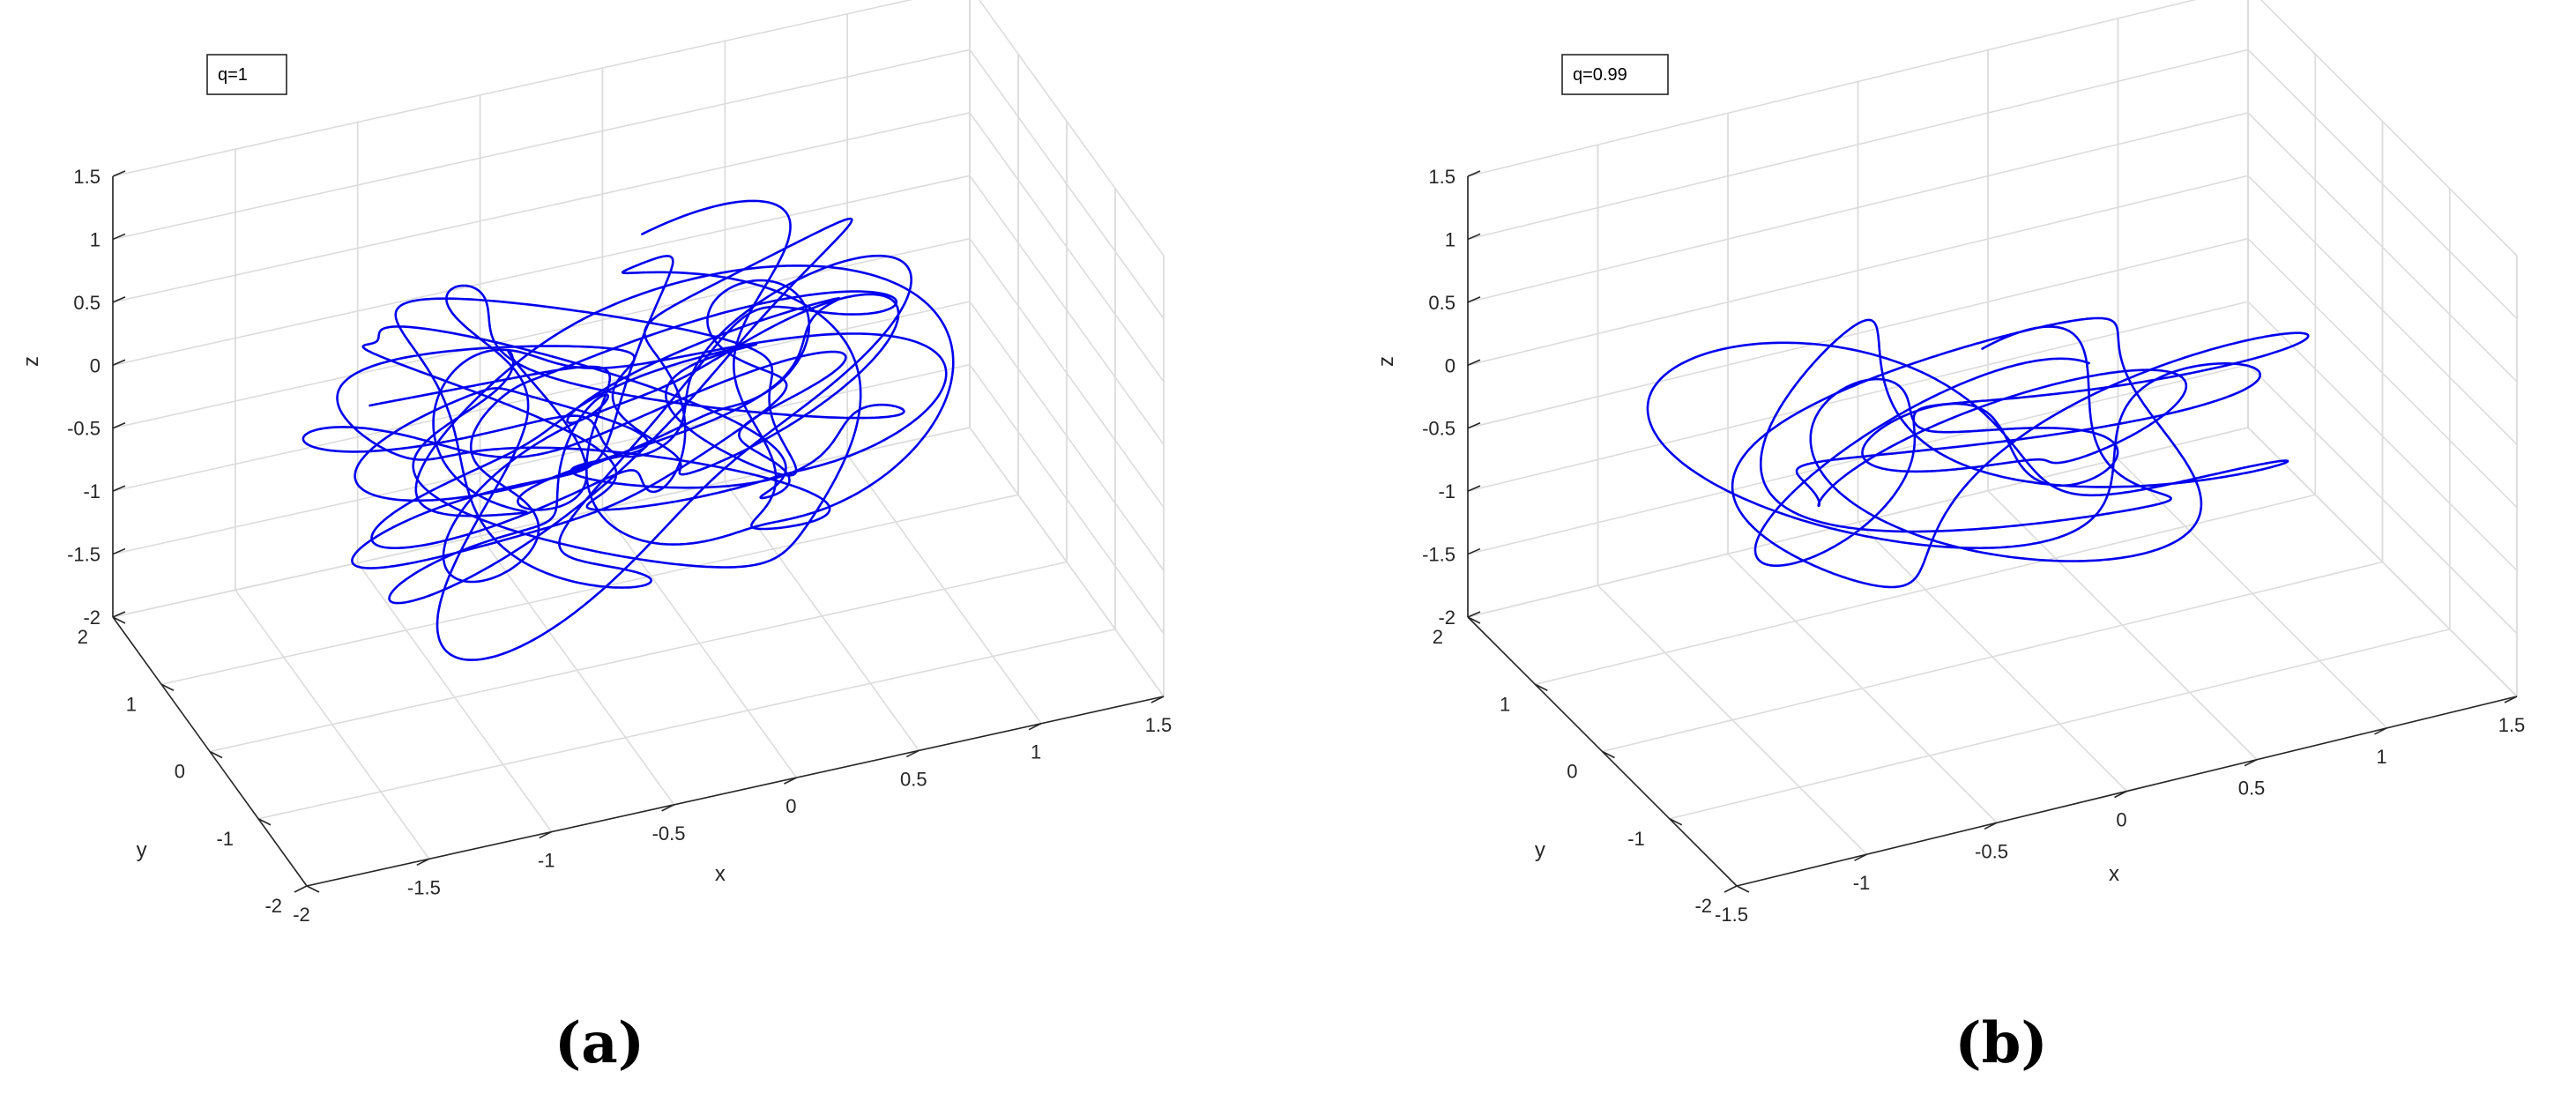 The image size is (2576, 1094). What do you see at coordinates (1451, 239) in the screenshot?
I see `z-tick-label: 1` at bounding box center [1451, 239].